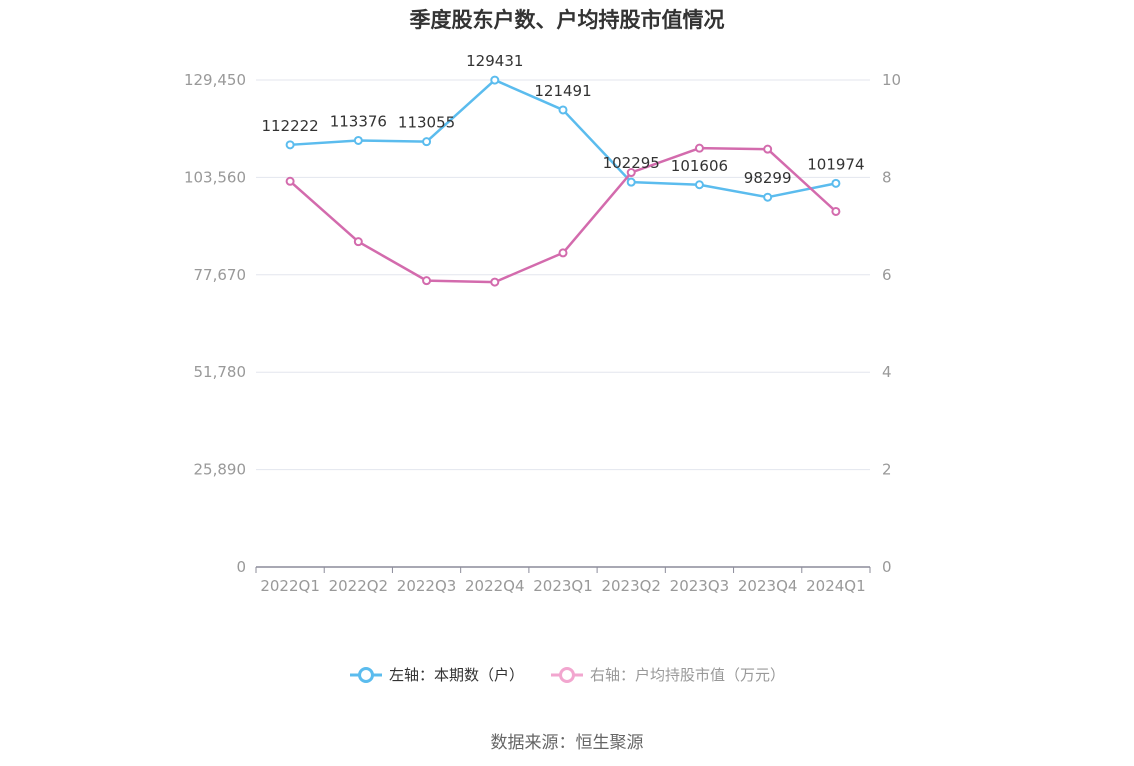 This screenshot has width=1134, height=766. Describe the element at coordinates (220, 275) in the screenshot. I see `left-axis-tick-label: 77,670` at that location.